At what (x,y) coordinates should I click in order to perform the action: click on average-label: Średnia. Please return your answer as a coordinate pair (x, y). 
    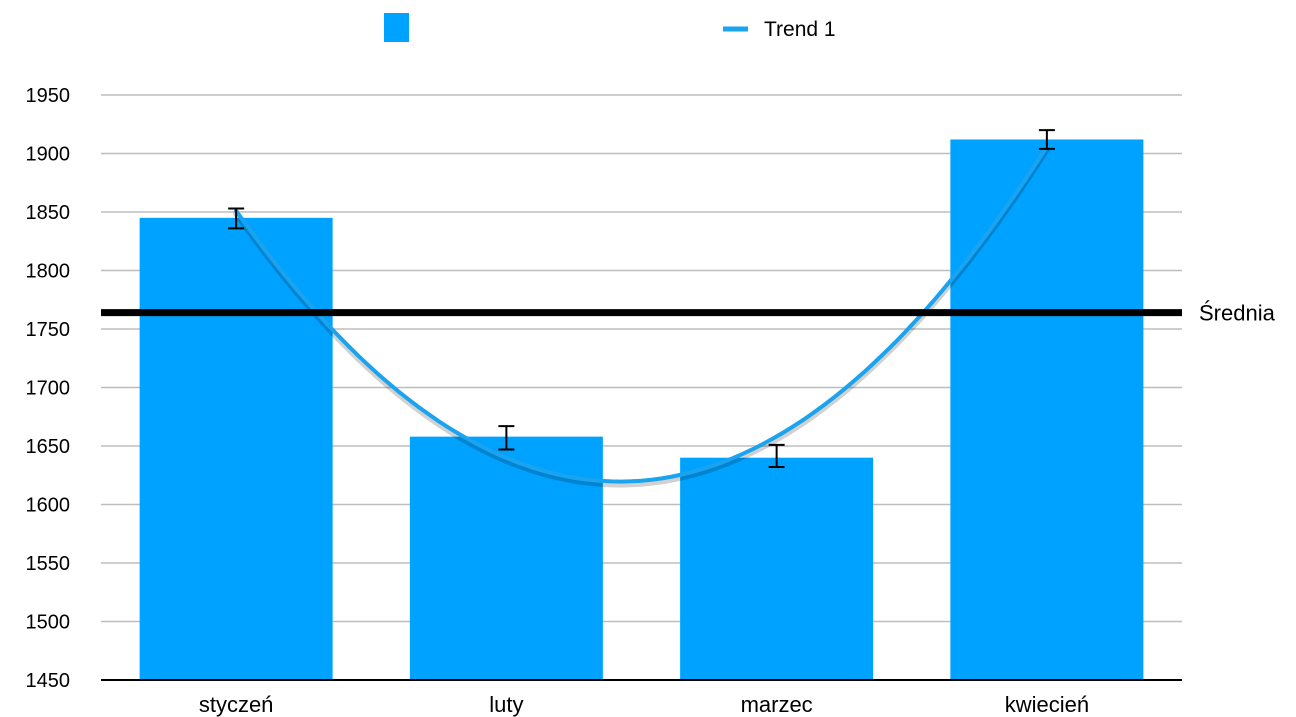
    Looking at the image, I should click on (1237, 313).